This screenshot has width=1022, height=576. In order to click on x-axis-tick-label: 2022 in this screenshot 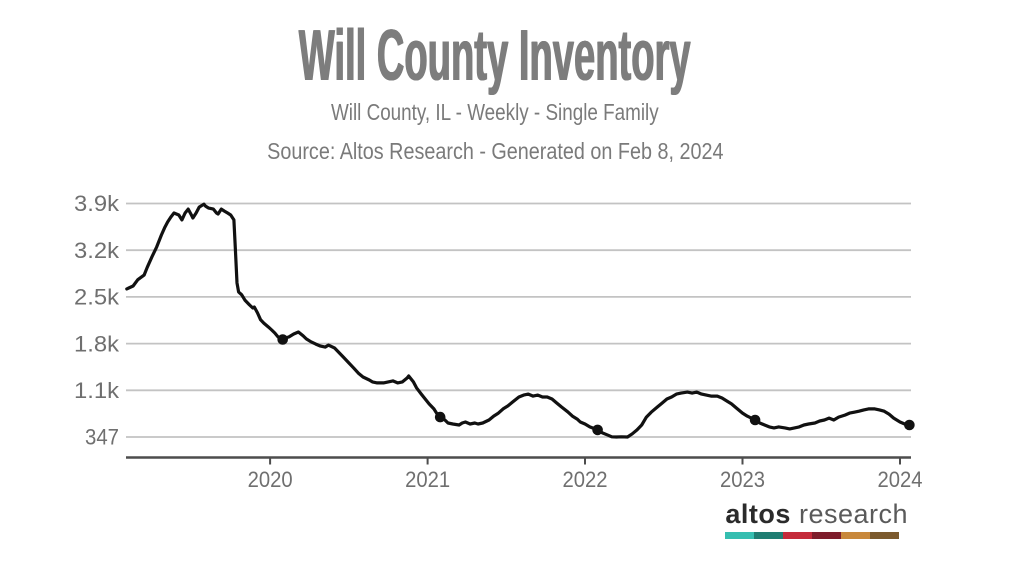, I will do `click(585, 479)`.